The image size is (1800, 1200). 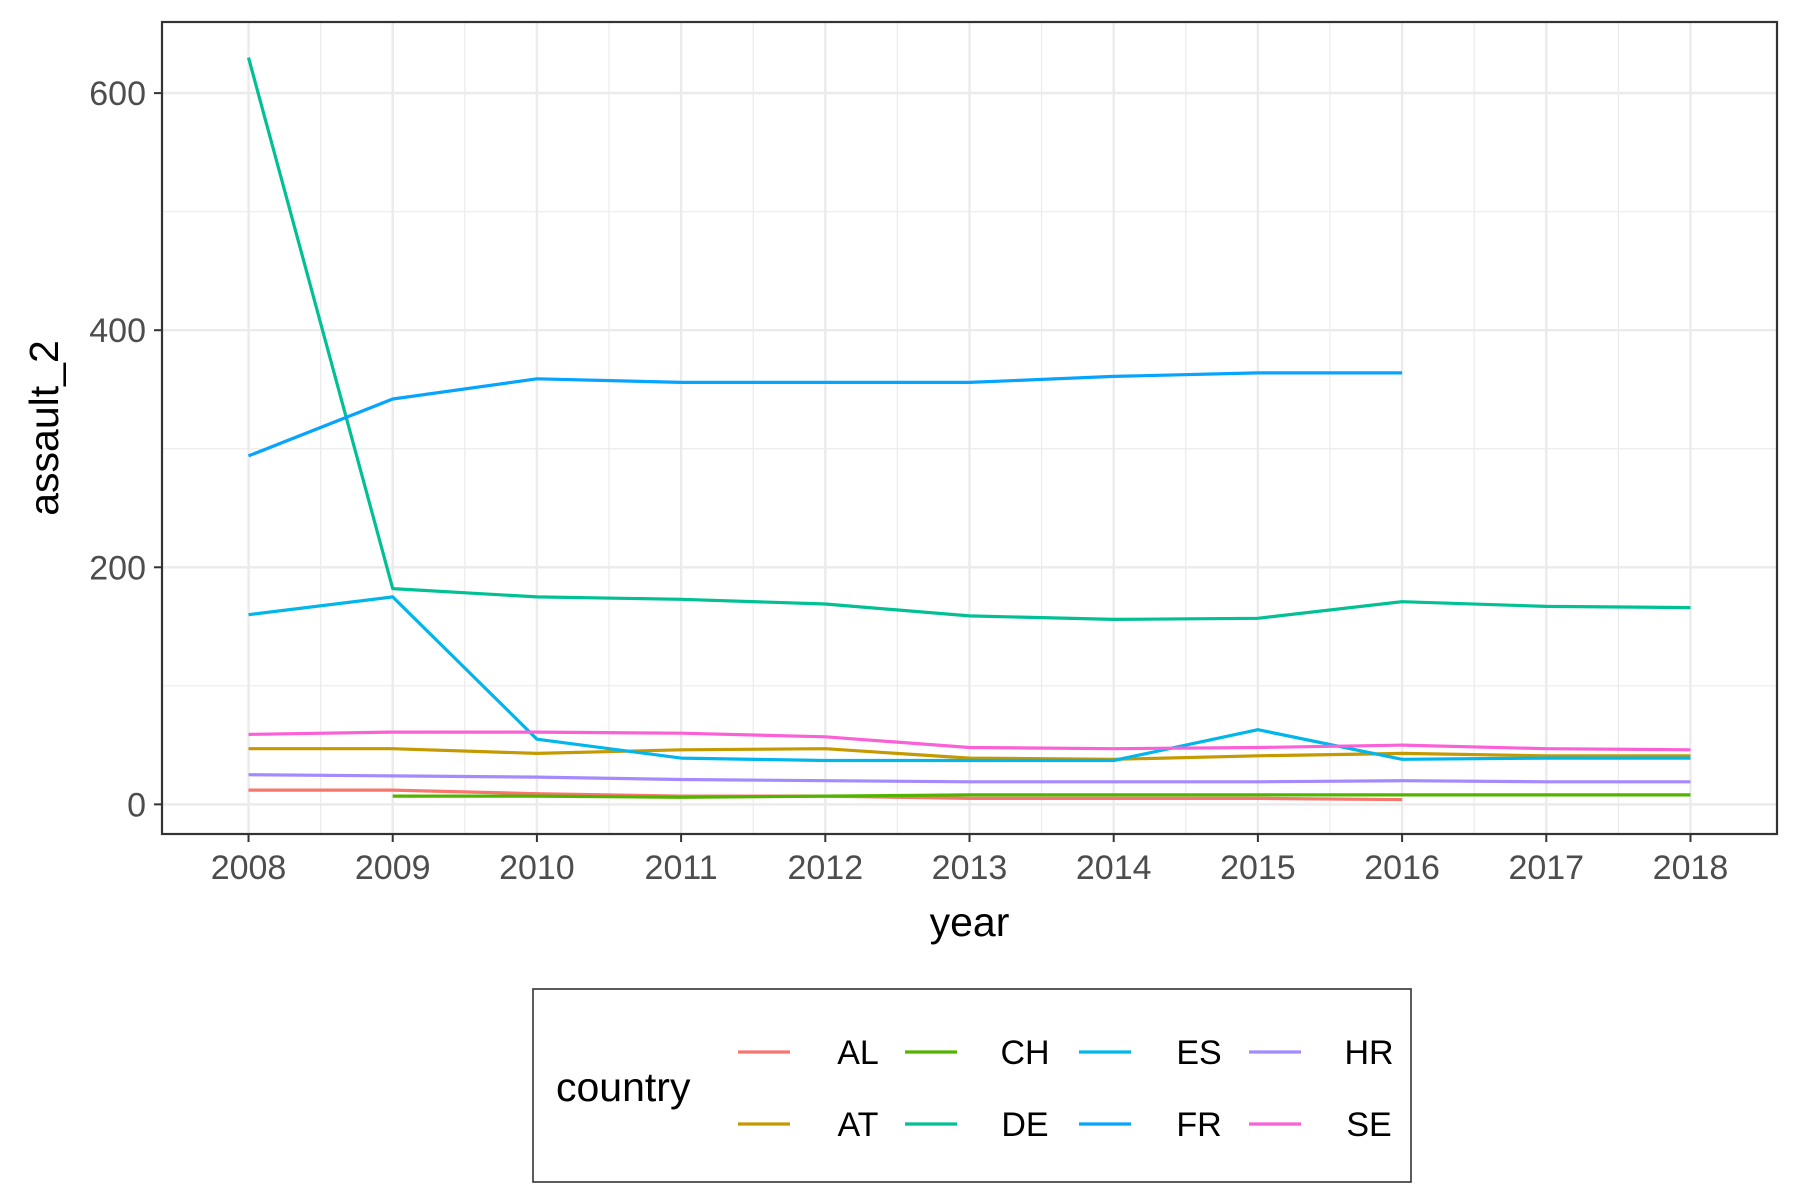 I want to click on x-tick-label: 2009, so click(x=393, y=868).